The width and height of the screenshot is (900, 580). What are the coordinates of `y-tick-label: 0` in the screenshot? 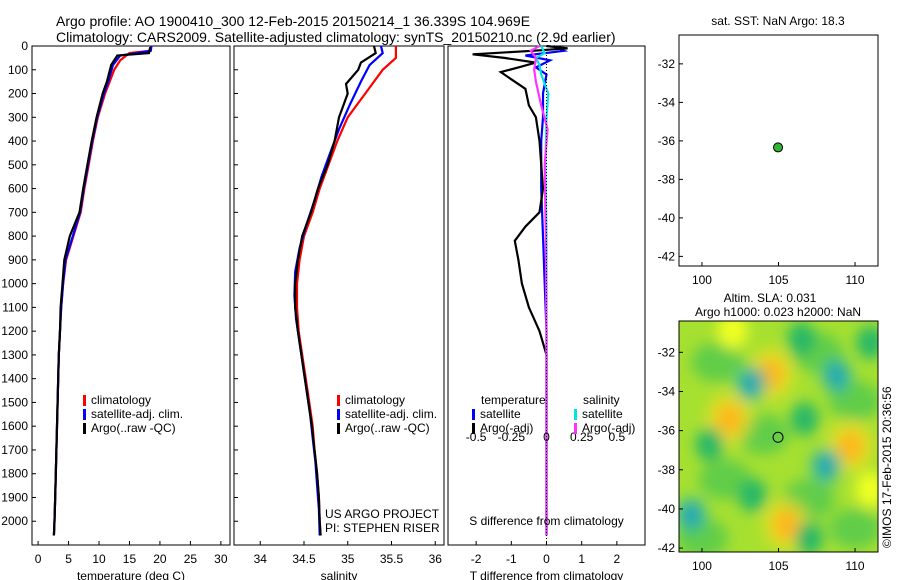 It's located at (24, 46).